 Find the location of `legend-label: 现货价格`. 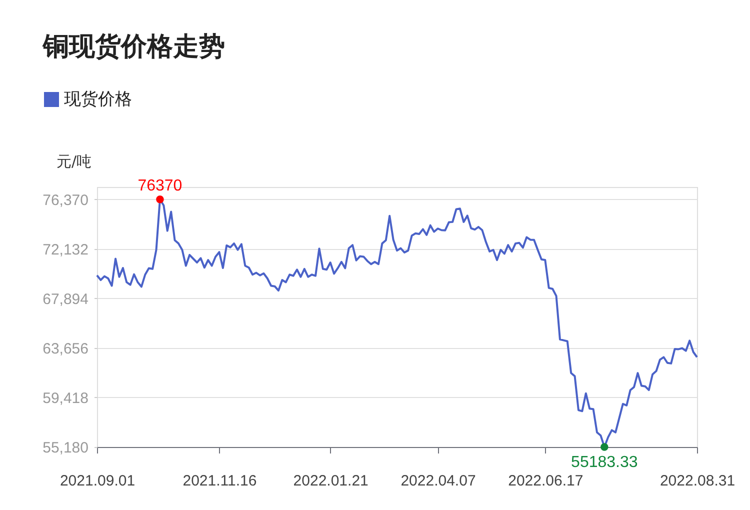

legend-label: 现货价格 is located at coordinates (98, 100).